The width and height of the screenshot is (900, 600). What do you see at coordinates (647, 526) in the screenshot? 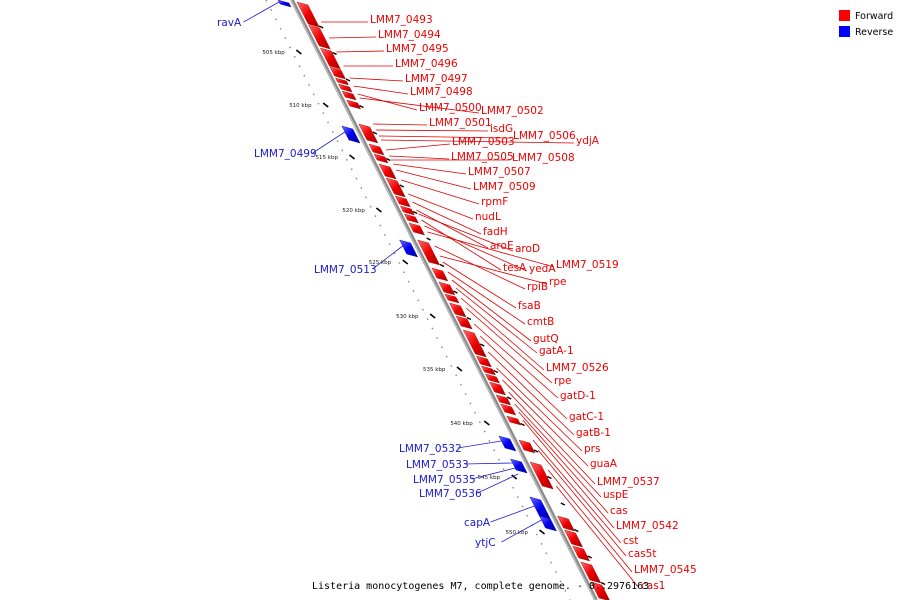
I see `forward-gene-label: LMM7_0542` at bounding box center [647, 526].